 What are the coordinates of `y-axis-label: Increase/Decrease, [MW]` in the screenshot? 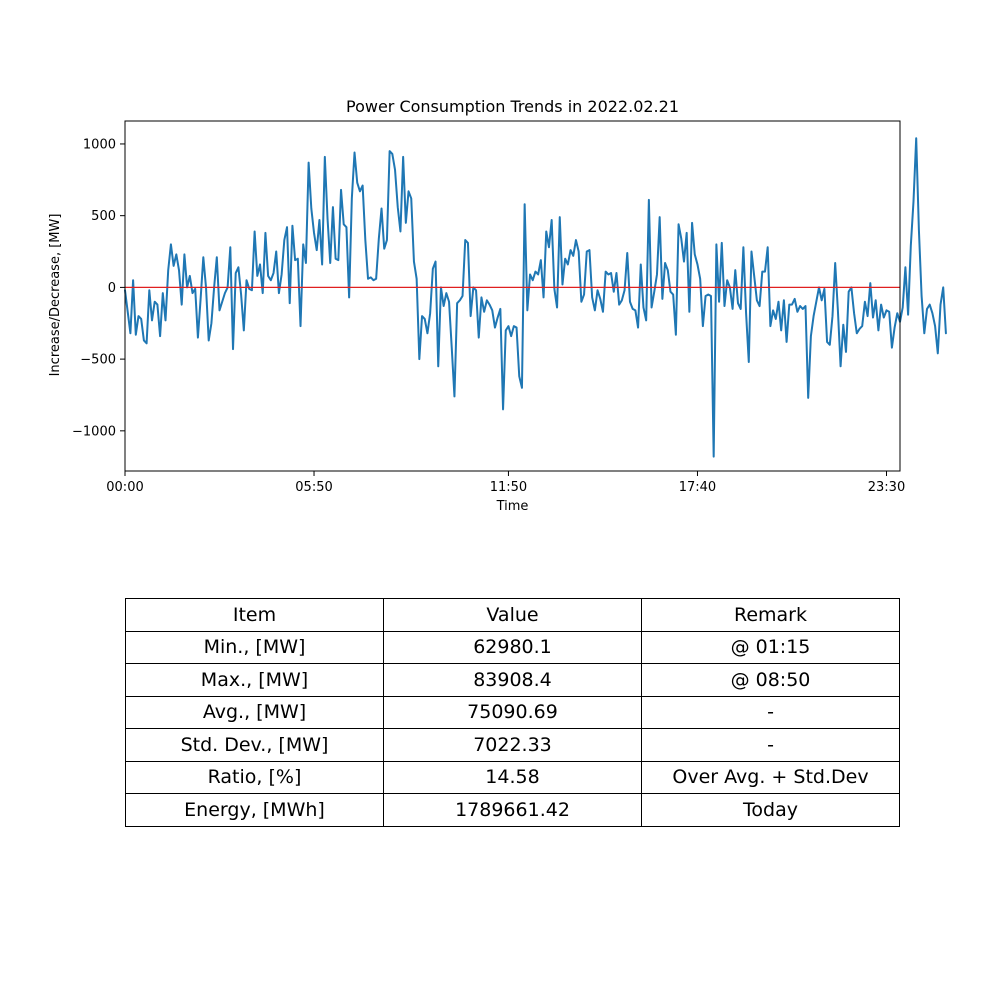 It's located at (55, 295).